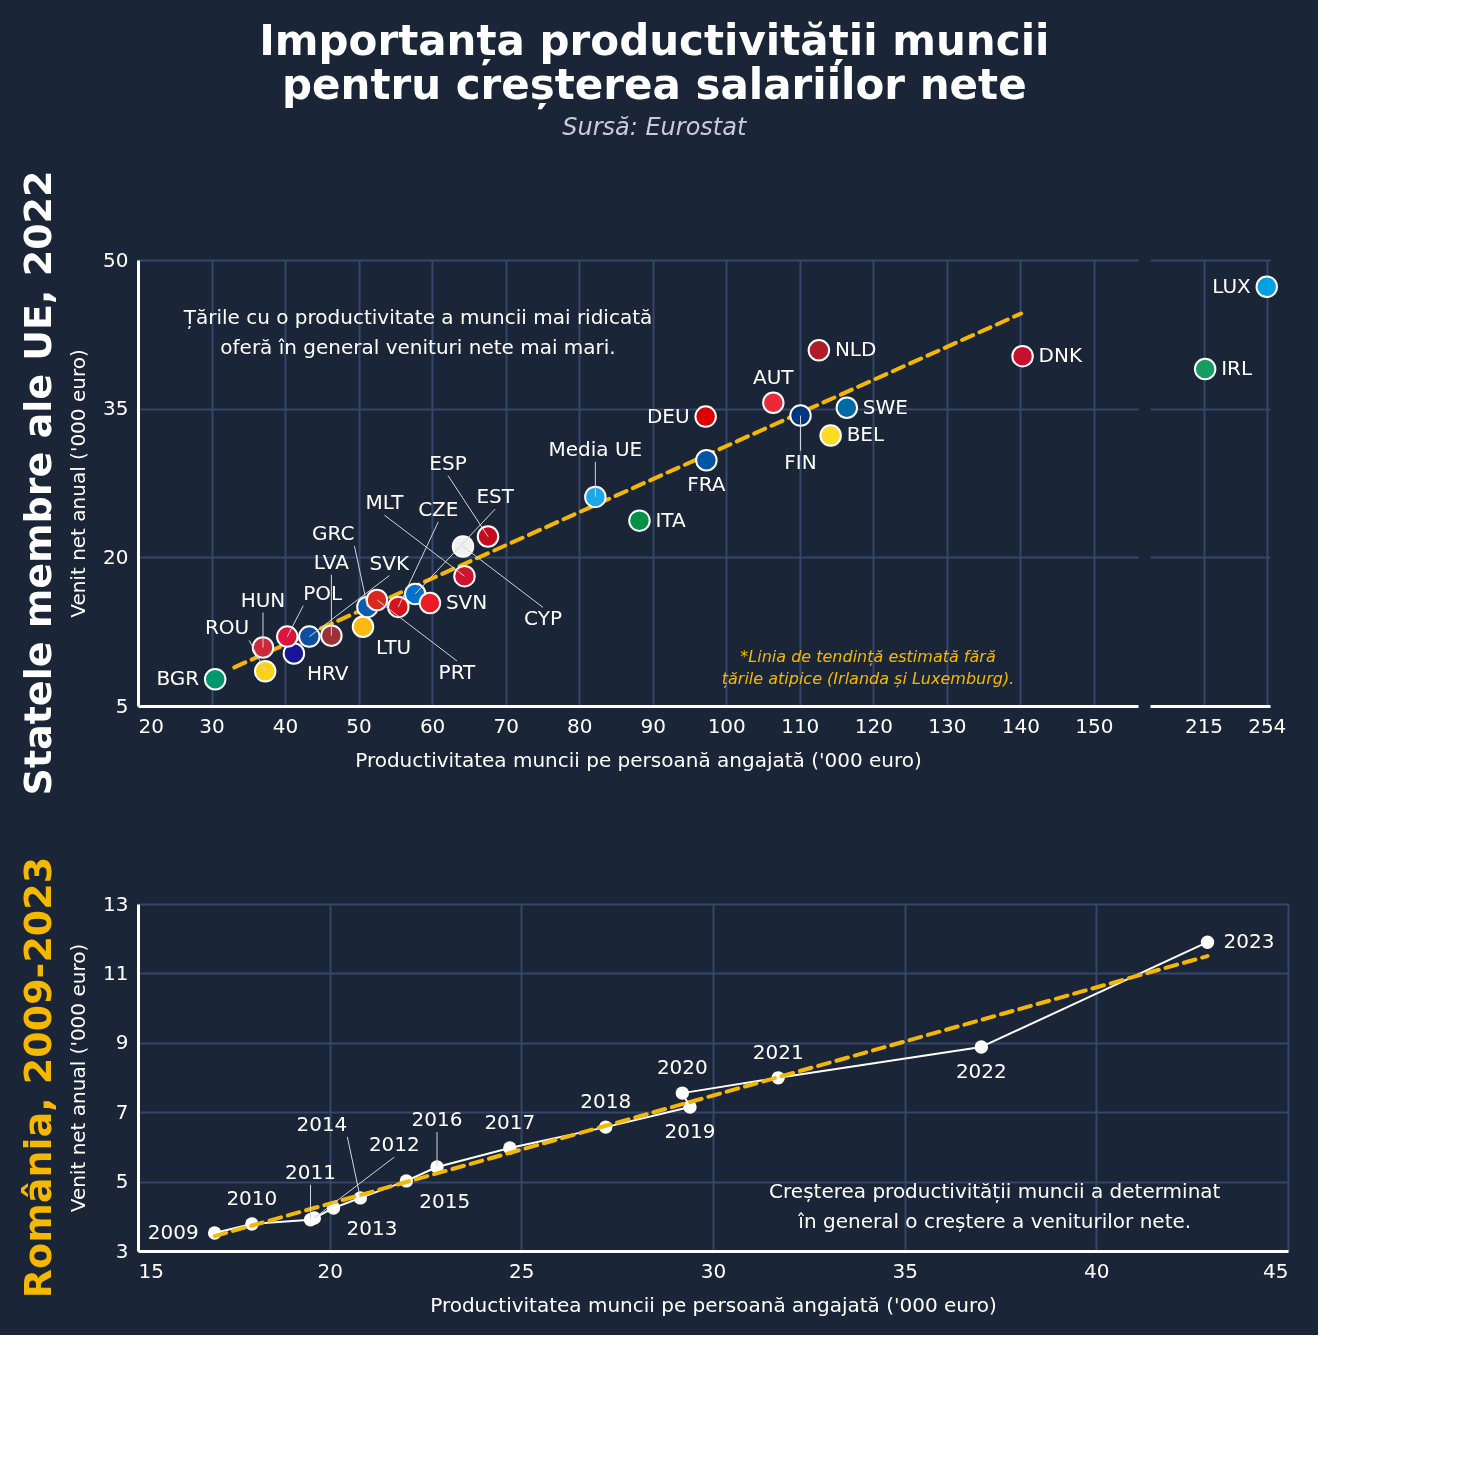 Image resolution: width=1470 pixels, height=1475 pixels. Describe the element at coordinates (682, 1067) in the screenshot. I see `annotation: 2020` at that location.